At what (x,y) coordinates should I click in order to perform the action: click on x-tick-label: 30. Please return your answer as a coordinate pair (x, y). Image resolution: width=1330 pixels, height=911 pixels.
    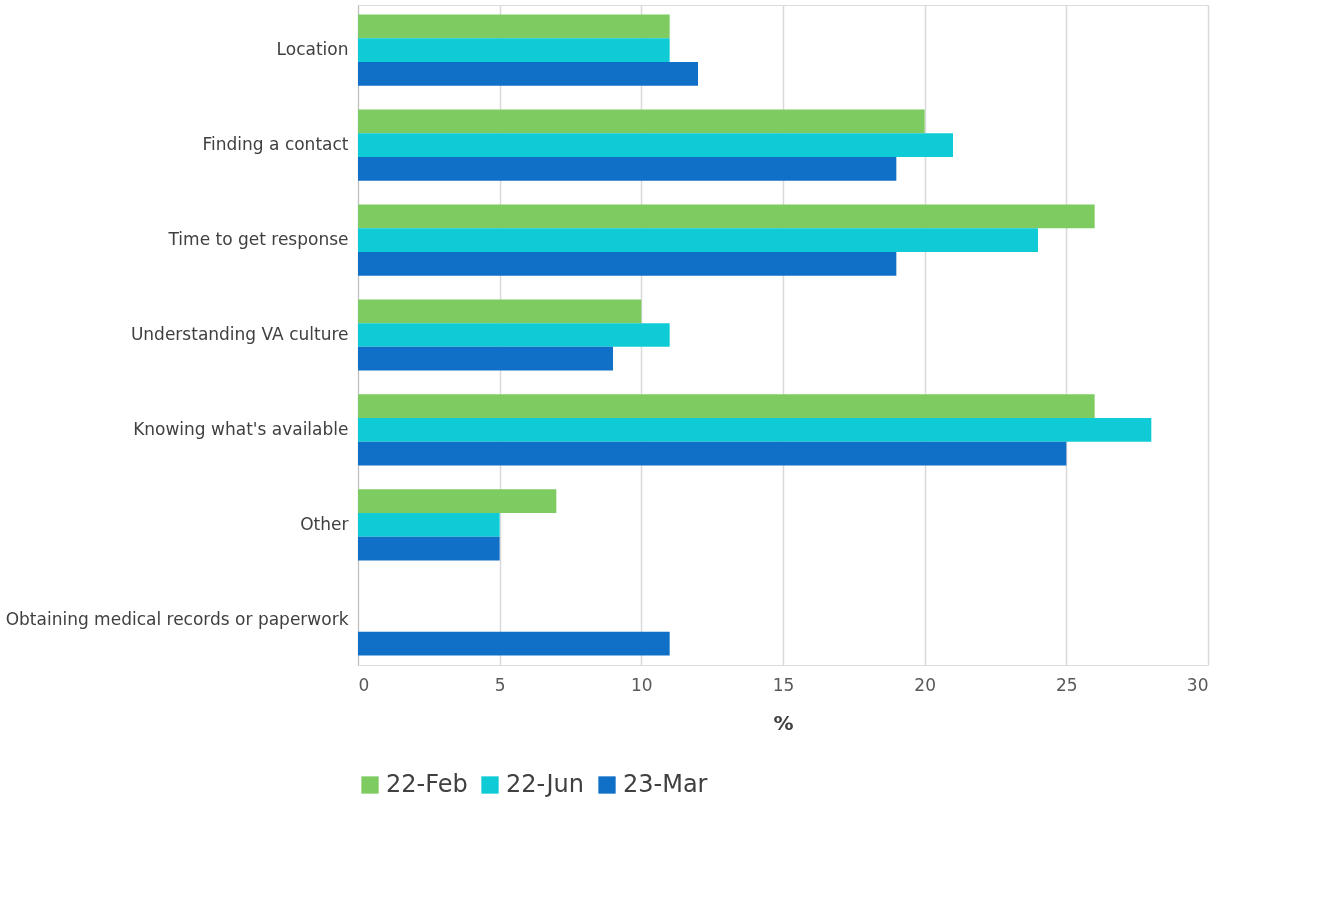
    Looking at the image, I should click on (1197, 684).